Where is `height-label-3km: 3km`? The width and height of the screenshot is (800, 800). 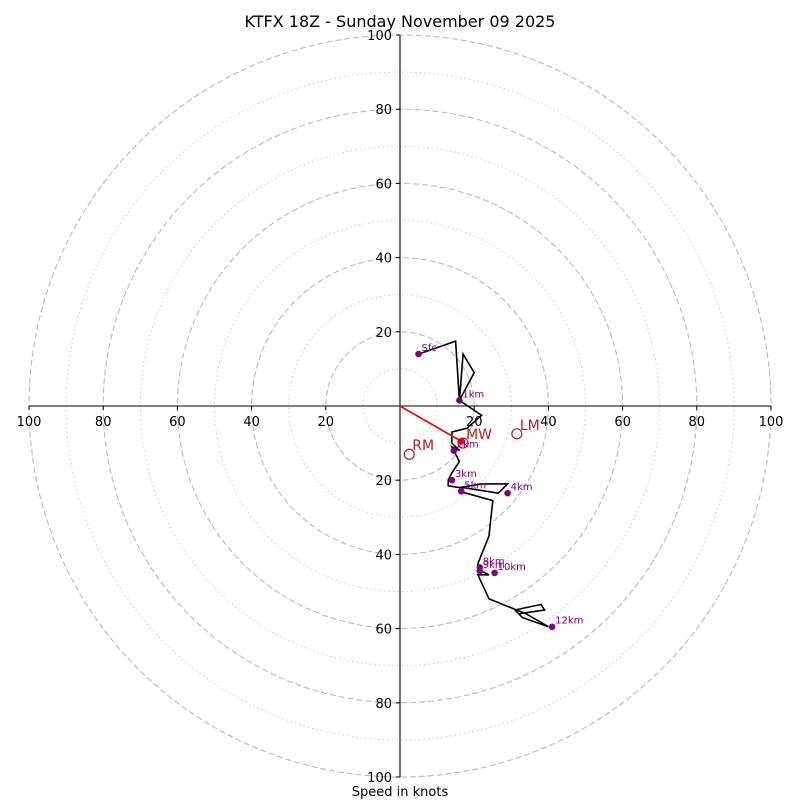 height-label-3km: 3km is located at coordinates (466, 474).